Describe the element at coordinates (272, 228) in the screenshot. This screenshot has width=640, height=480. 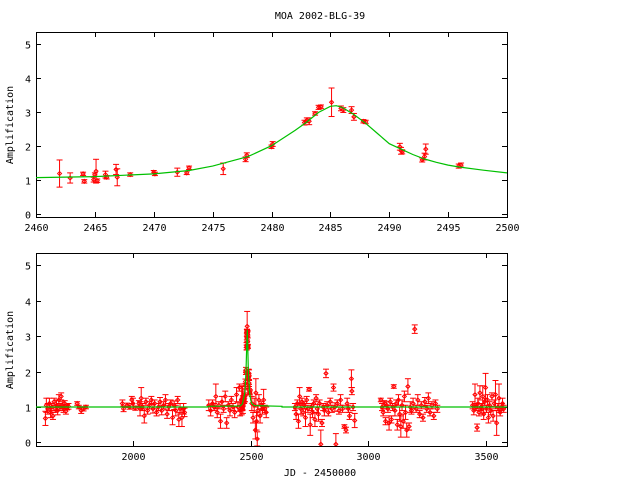
I see `x-tick-label: 2480` at that location.